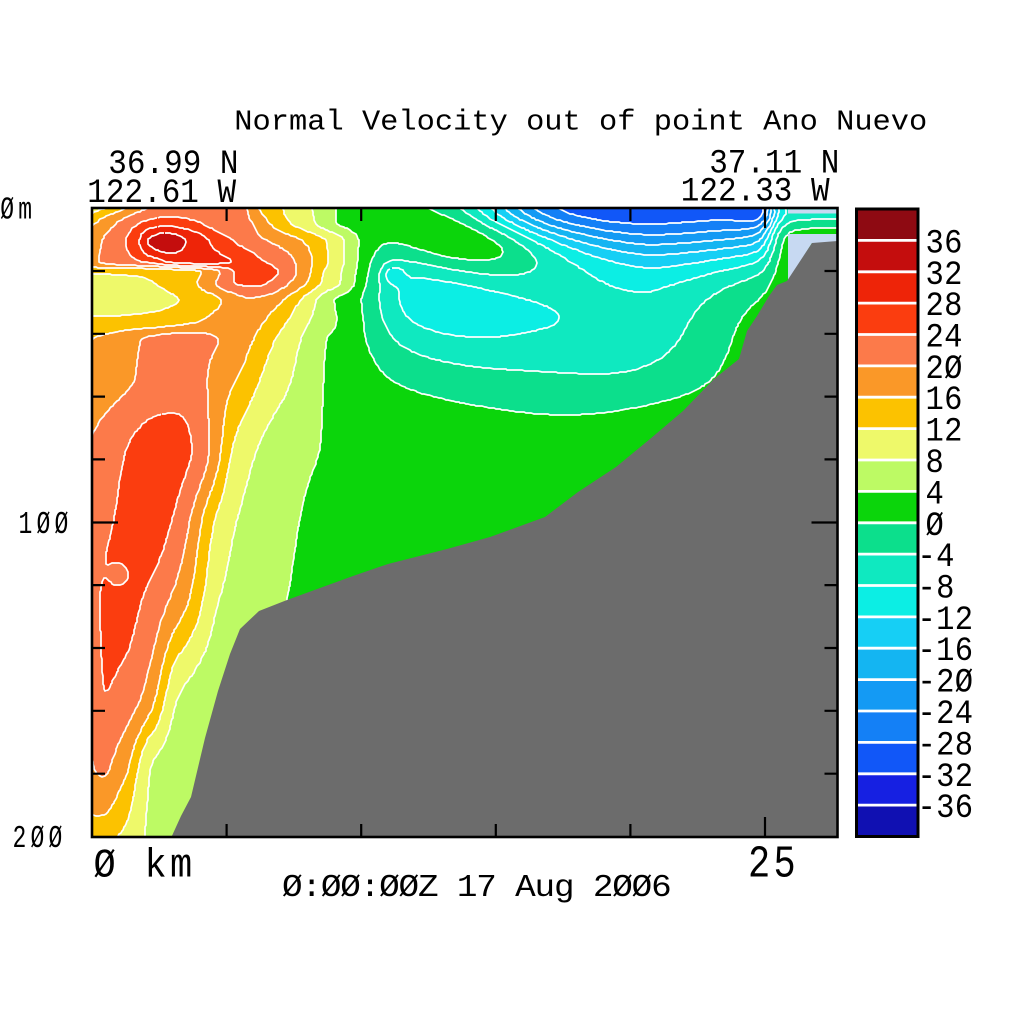 Image resolution: width=1024 pixels, height=1024 pixels. Describe the element at coordinates (936, 557) in the screenshot. I see `svg-text: -4` at that location.